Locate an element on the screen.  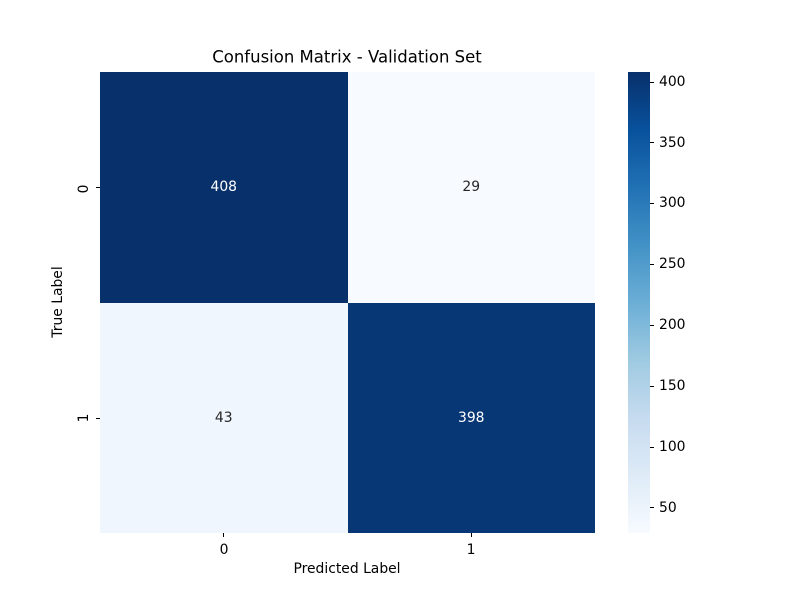
cell-value-0-0: 408 is located at coordinates (223, 187).